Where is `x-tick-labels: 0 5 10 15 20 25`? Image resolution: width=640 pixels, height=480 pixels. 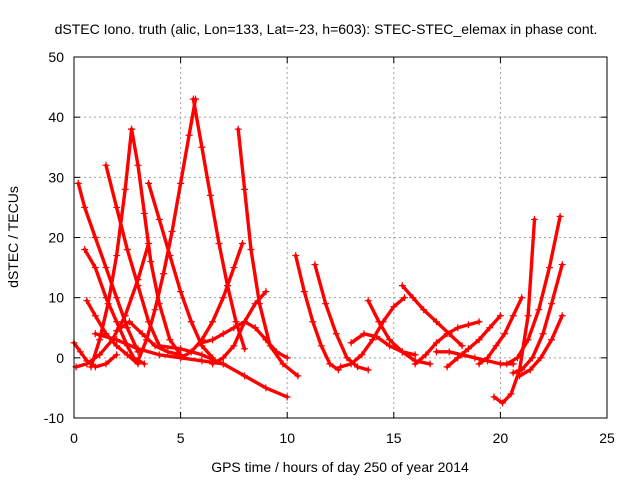
x-tick-labels: 0 5 10 15 20 25 is located at coordinates (342, 438).